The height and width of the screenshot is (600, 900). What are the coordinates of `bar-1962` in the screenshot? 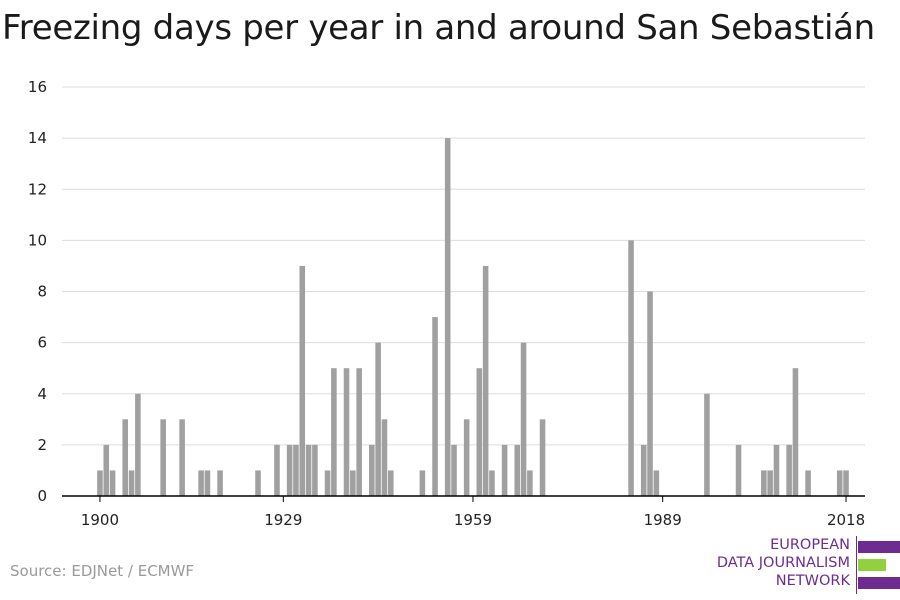 It's located at (492, 483).